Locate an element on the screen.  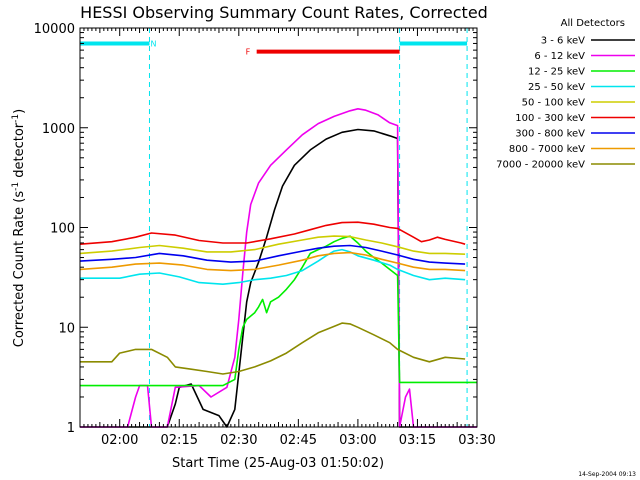
x-tick-label-6: 03:30 is located at coordinates (476, 440).